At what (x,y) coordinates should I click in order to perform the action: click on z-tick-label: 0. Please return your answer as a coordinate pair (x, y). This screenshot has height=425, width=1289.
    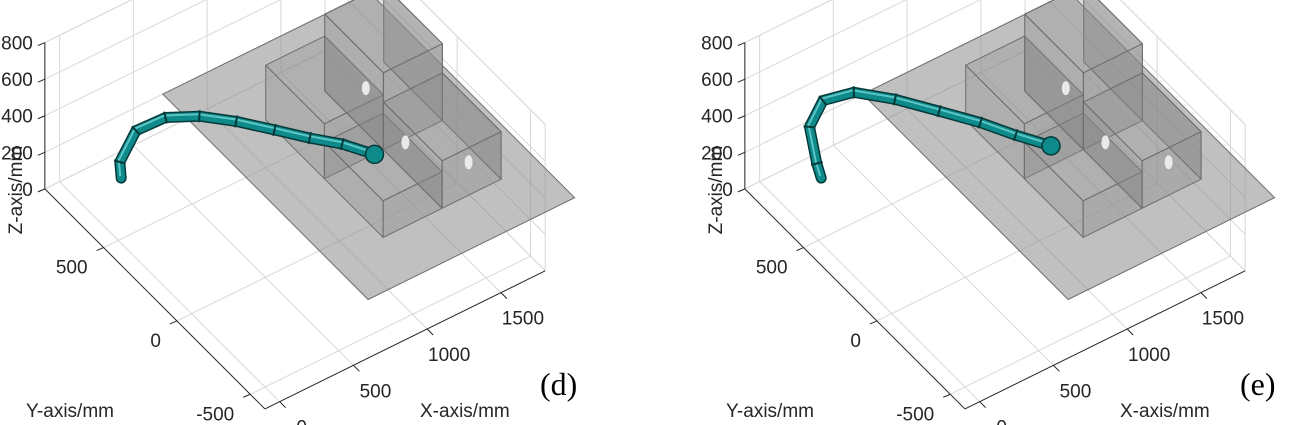
    Looking at the image, I should click on (727, 190).